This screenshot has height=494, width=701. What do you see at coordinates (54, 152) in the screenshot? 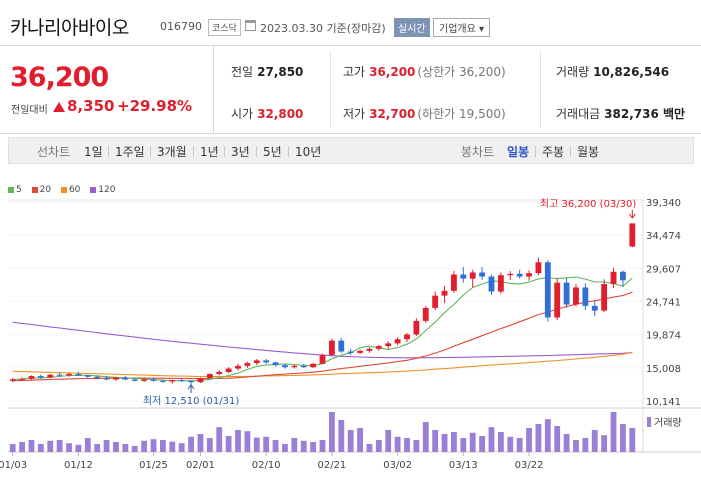
I see `line-chart-label: 선차트` at bounding box center [54, 152].